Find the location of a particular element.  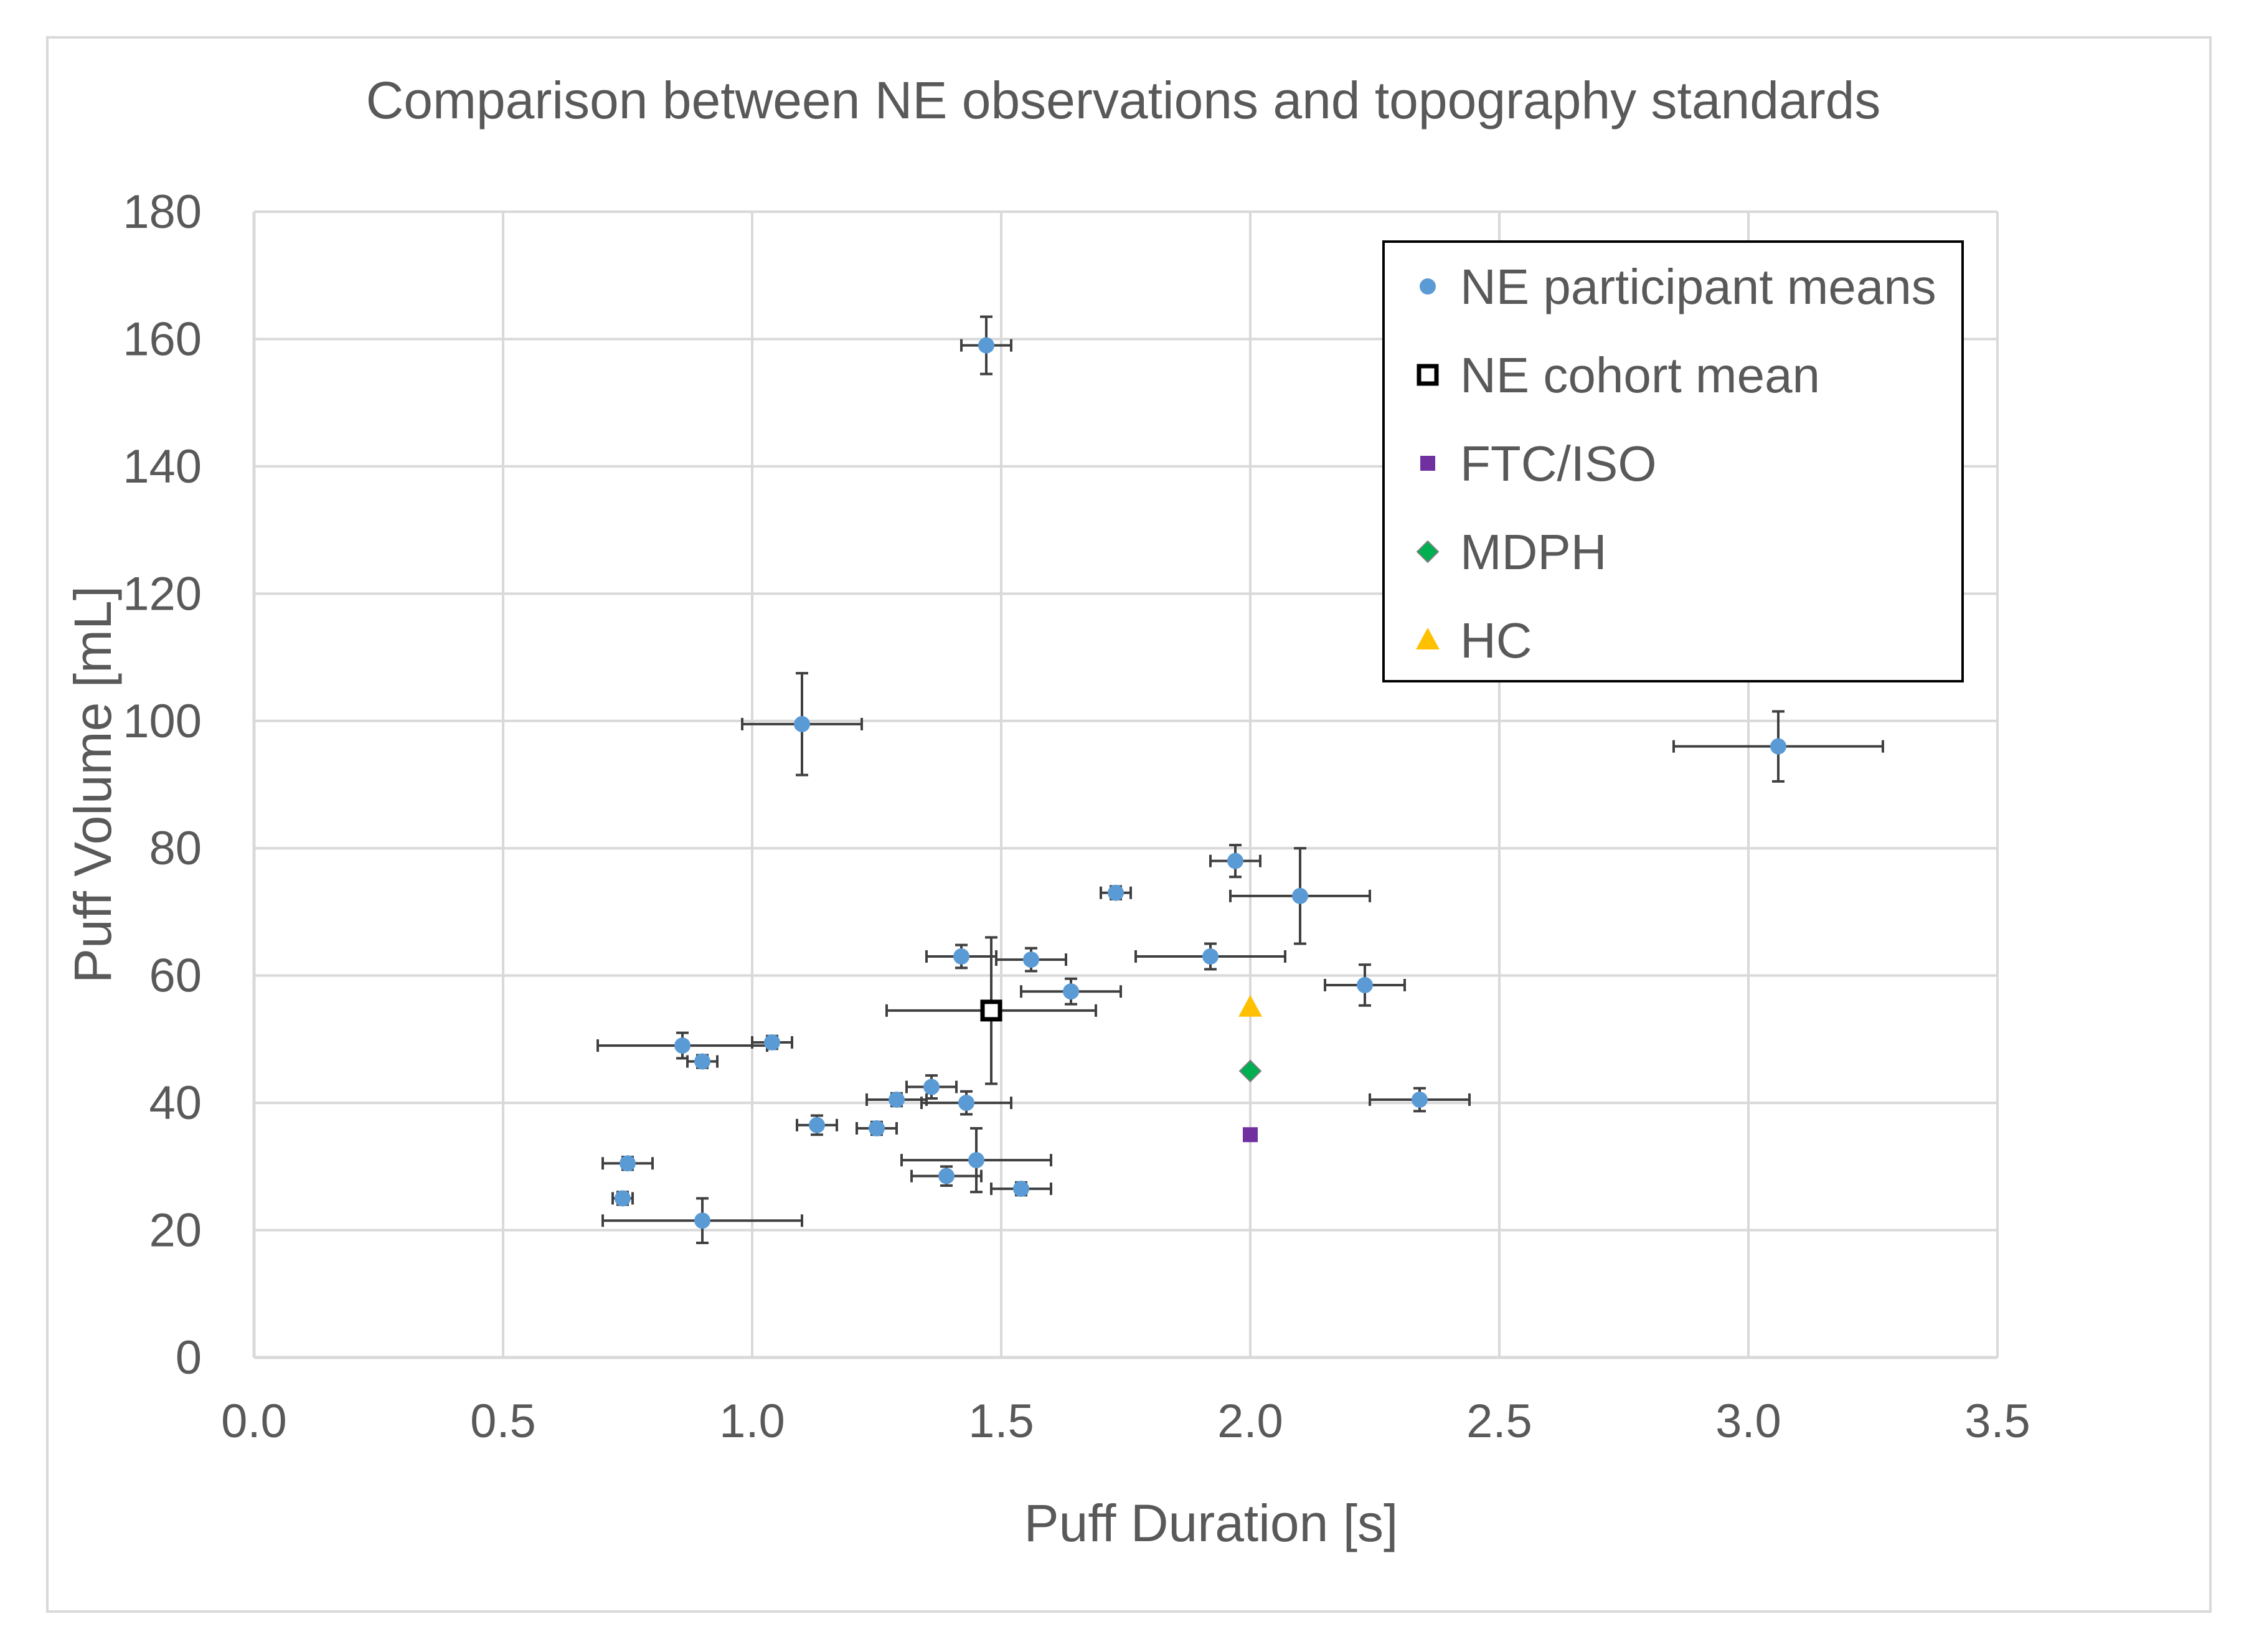

legend-label: NE participant means is located at coordinates (1698, 286).